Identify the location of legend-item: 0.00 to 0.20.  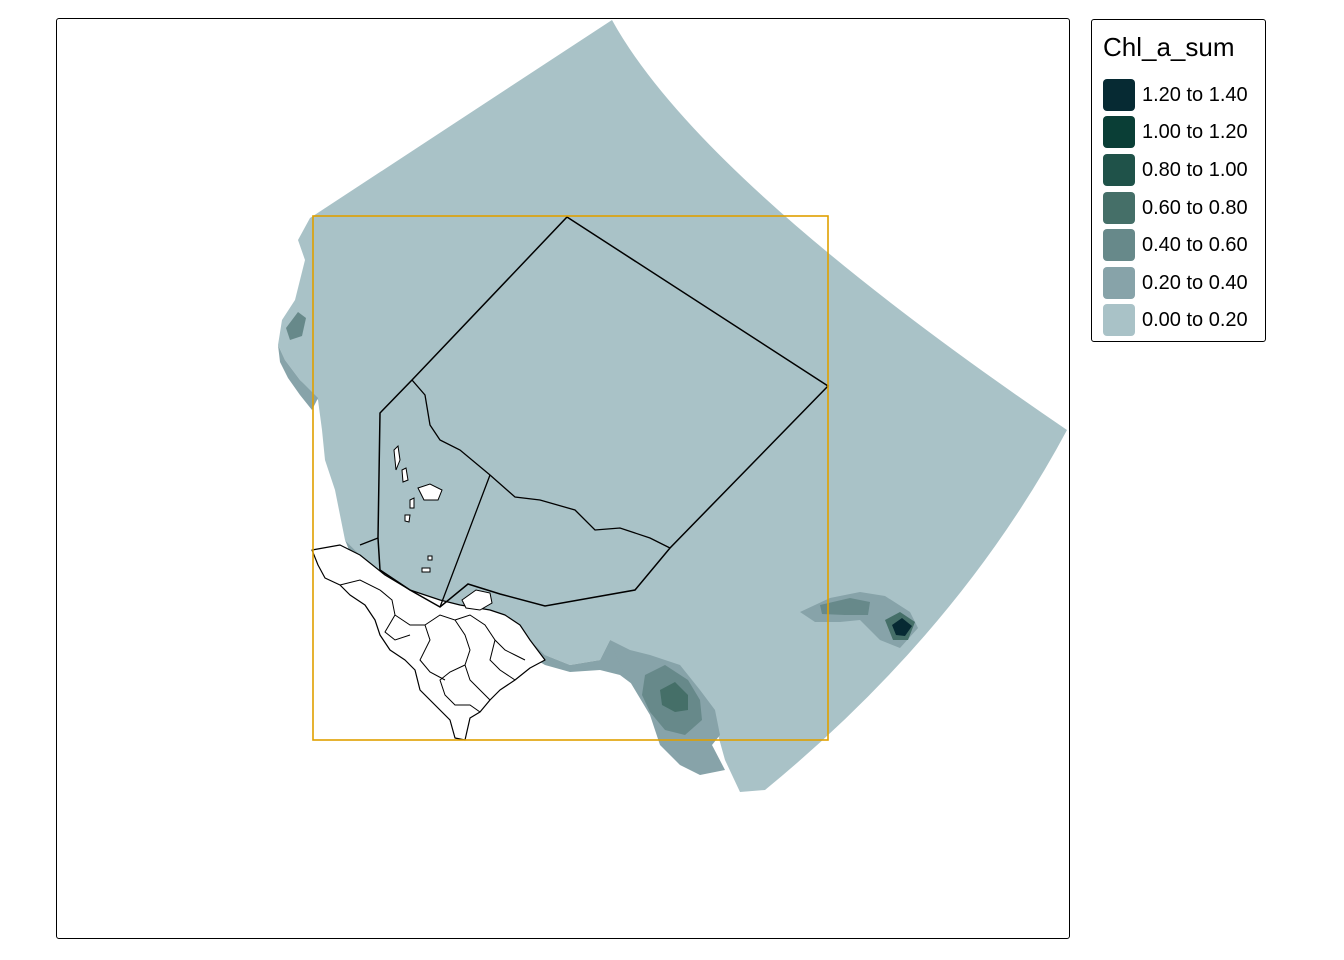
(1183, 320).